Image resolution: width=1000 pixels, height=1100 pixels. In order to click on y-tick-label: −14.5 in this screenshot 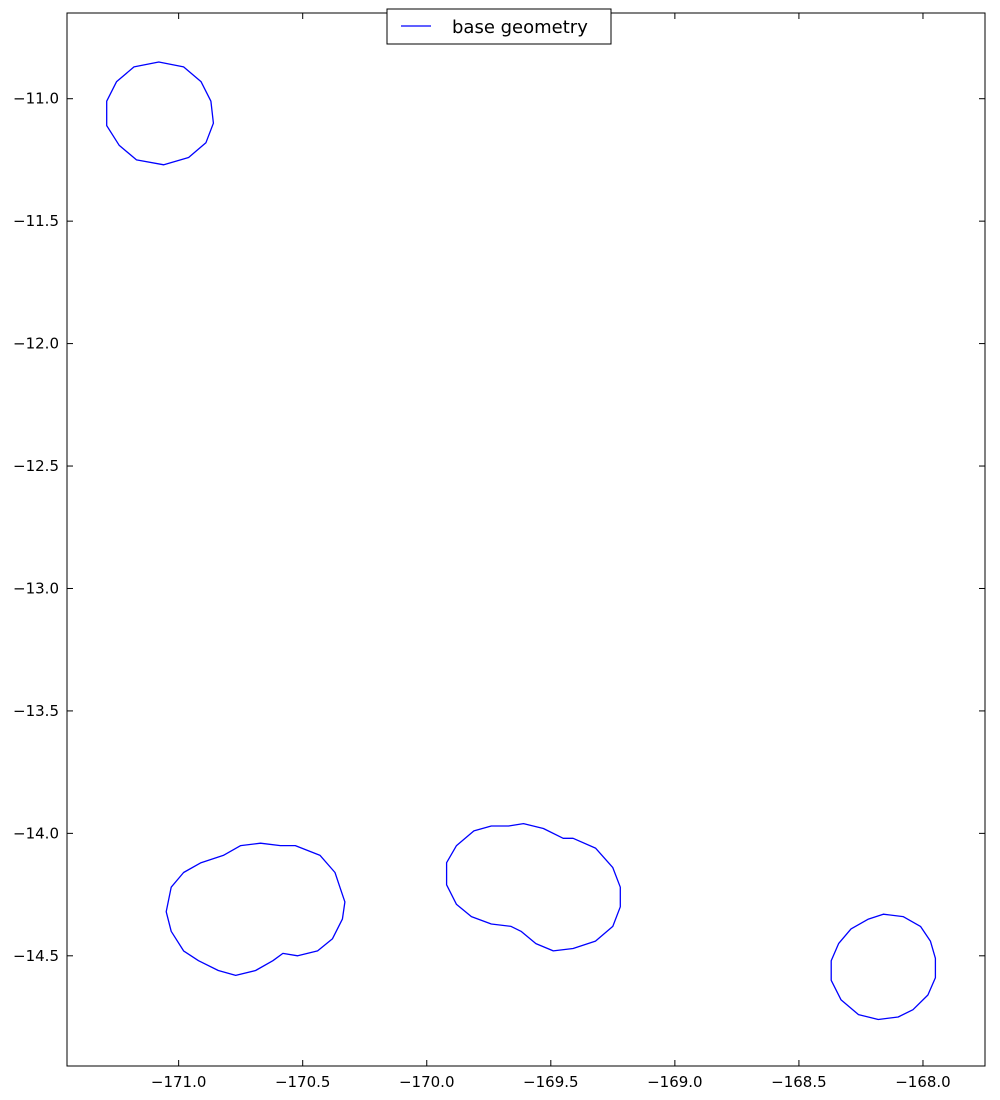, I will do `click(36, 956)`.